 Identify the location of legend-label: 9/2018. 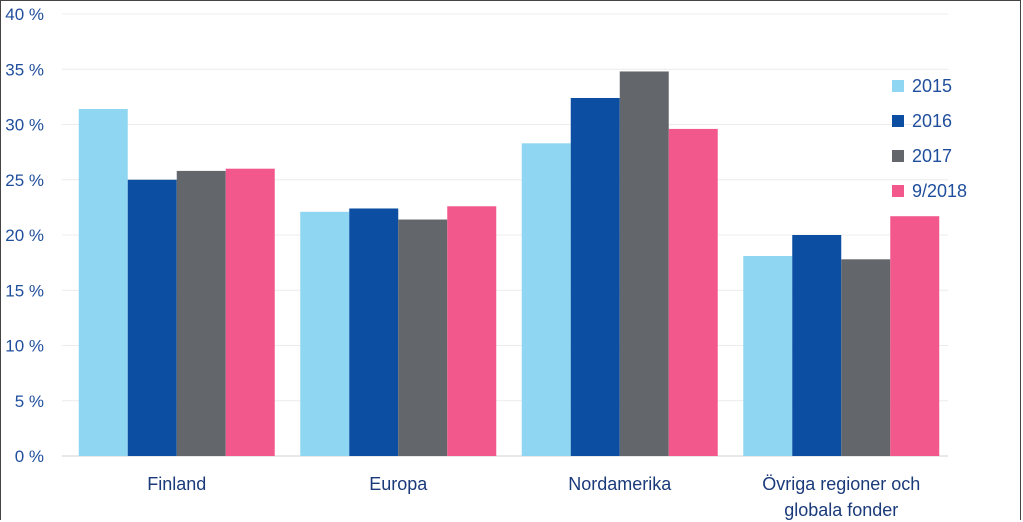
(939, 191).